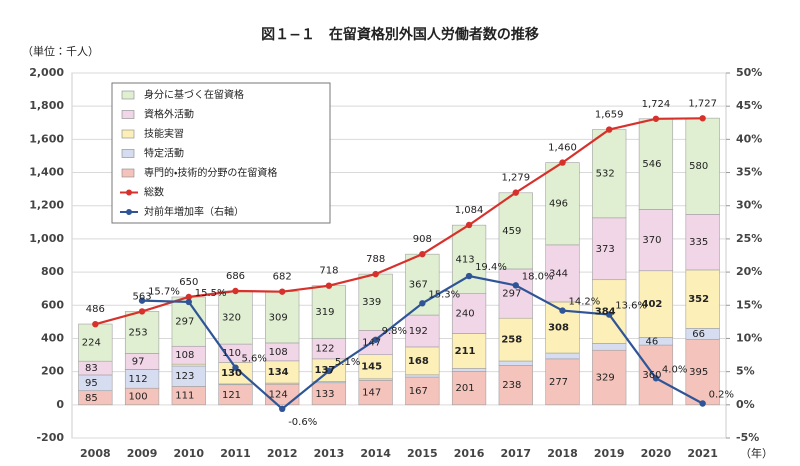 The image size is (800, 466). I want to click on x-tick-label: 2010, so click(188, 453).